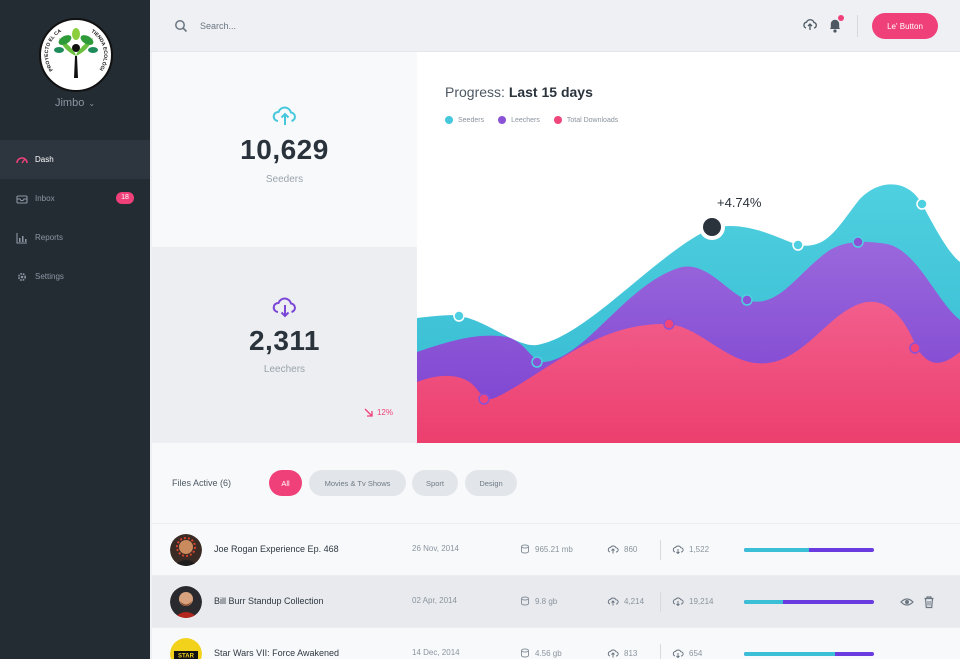 Image resolution: width=960 pixels, height=659 pixels. I want to click on file-size: 965.21 mb, so click(546, 549).